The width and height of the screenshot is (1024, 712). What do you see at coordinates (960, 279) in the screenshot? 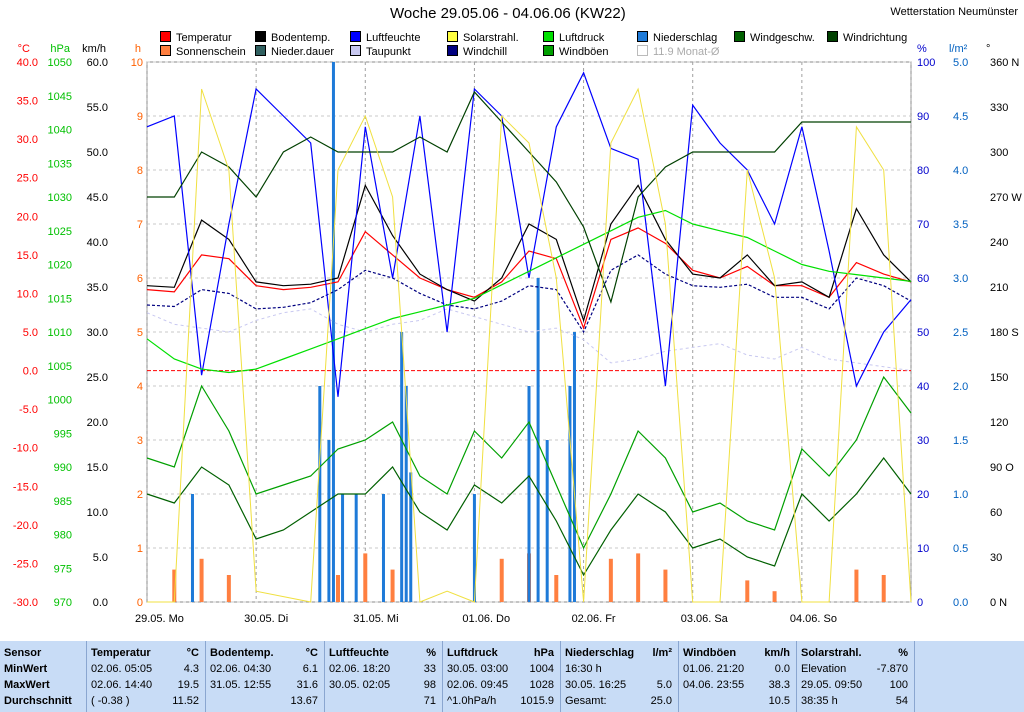
I see `rain-tick-label: 3.0` at bounding box center [960, 279].